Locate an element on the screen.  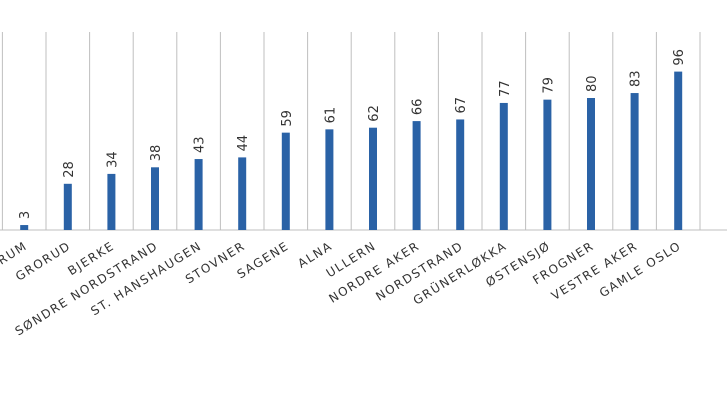
value-label: 83 is located at coordinates (636, 79).